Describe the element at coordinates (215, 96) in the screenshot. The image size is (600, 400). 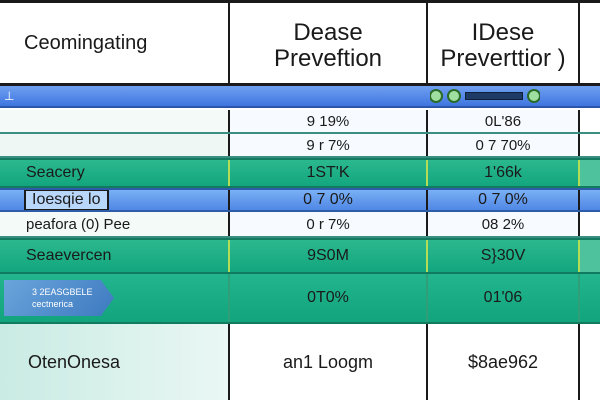
I see `toolbar-corner: ⊥` at that location.